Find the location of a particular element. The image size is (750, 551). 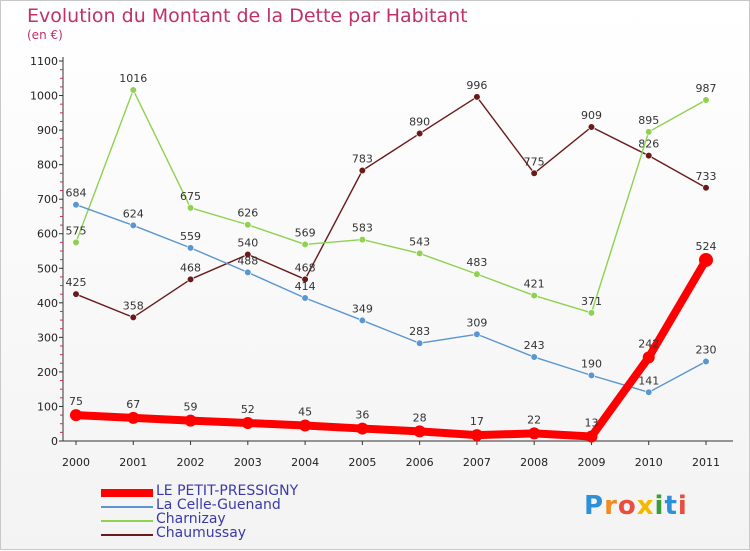

data-label: 684 is located at coordinates (76, 193).